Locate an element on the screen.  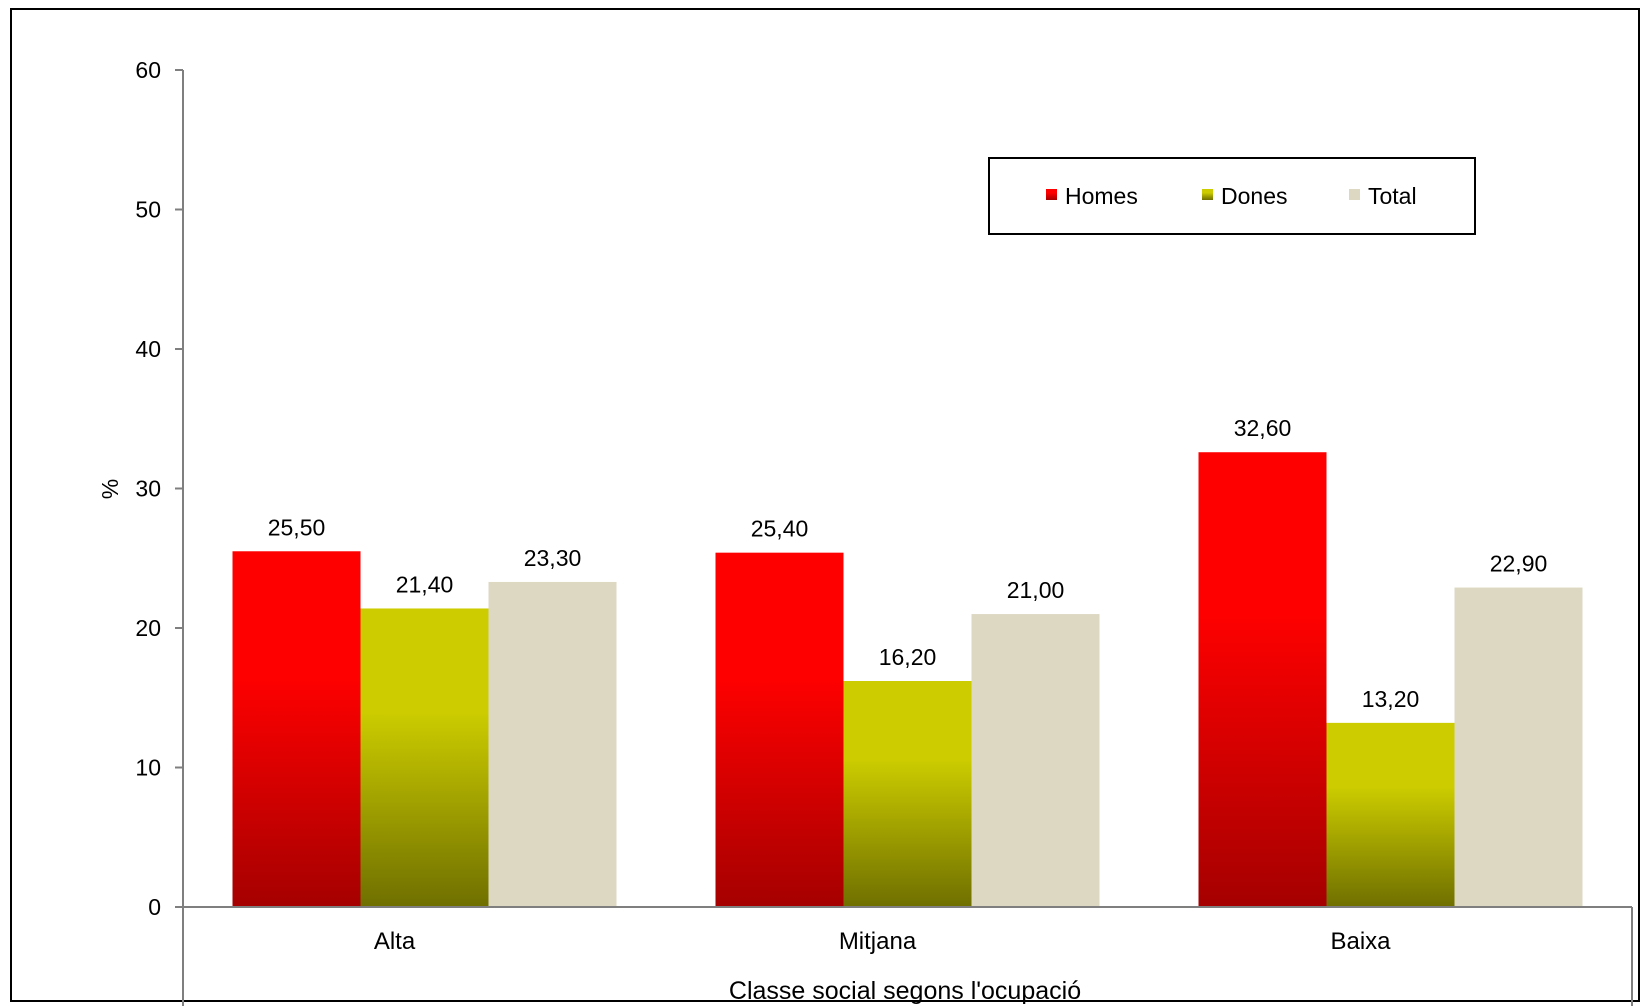
data-label-dones-mitjana: 16,20 is located at coordinates (908, 657).